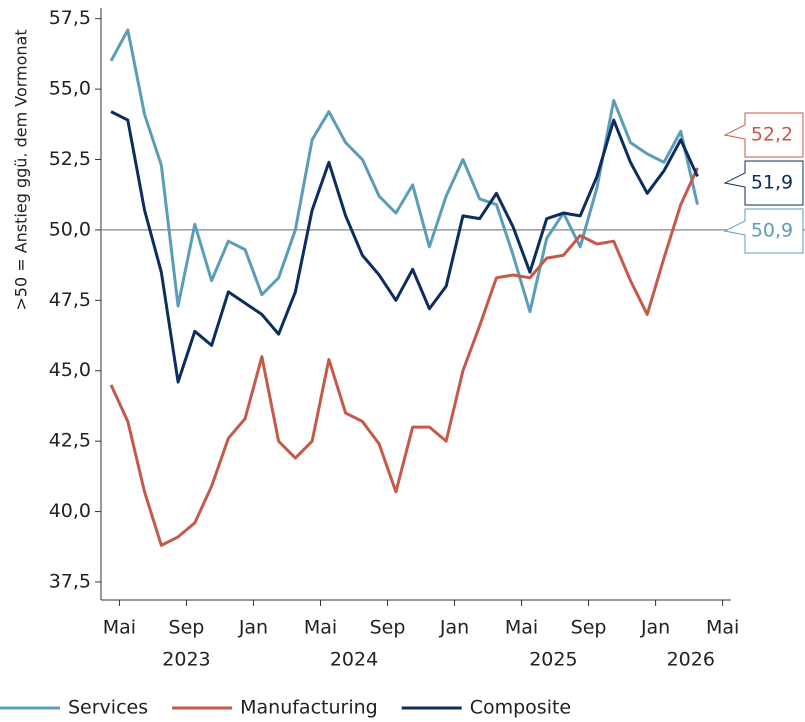  I want to click on end-label: 51,9, so click(772, 182).